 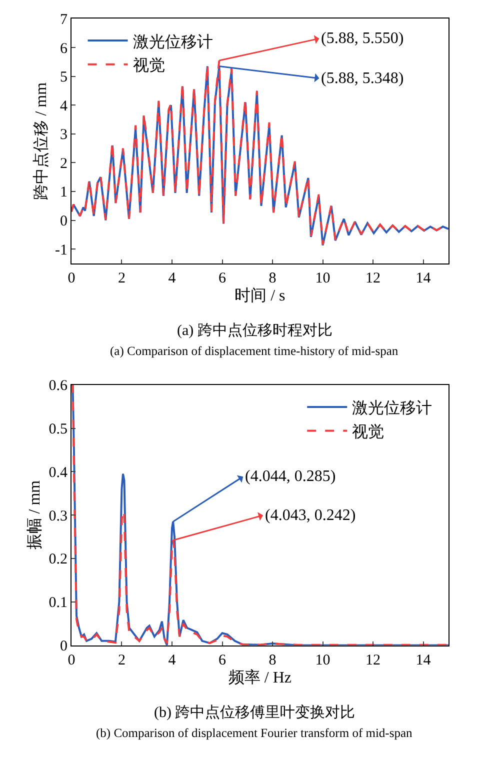 What do you see at coordinates (254, 351) in the screenshot?
I see `text: (a) Comparison of displacement time-history of mid-span` at bounding box center [254, 351].